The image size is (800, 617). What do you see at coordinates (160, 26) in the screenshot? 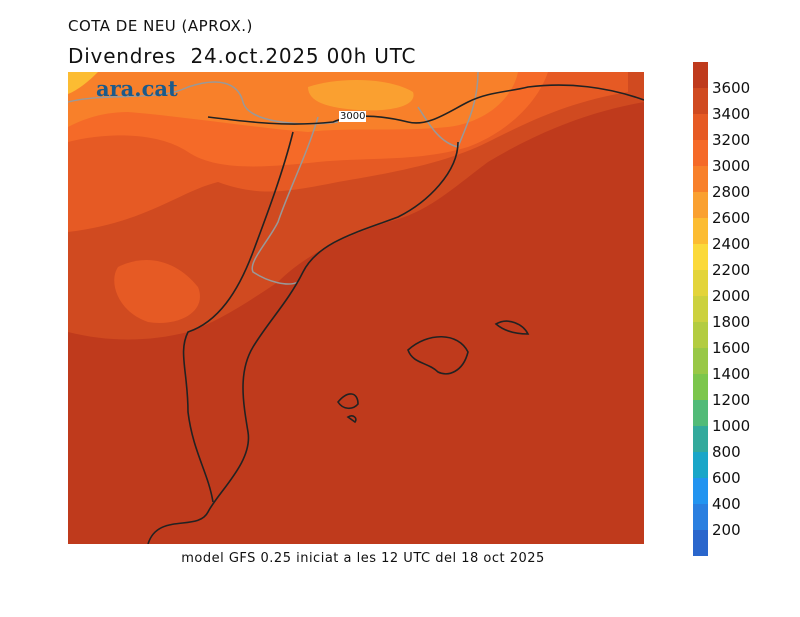
I see `map-title: COTA DE NEU (APROX.)` at bounding box center [160, 26].